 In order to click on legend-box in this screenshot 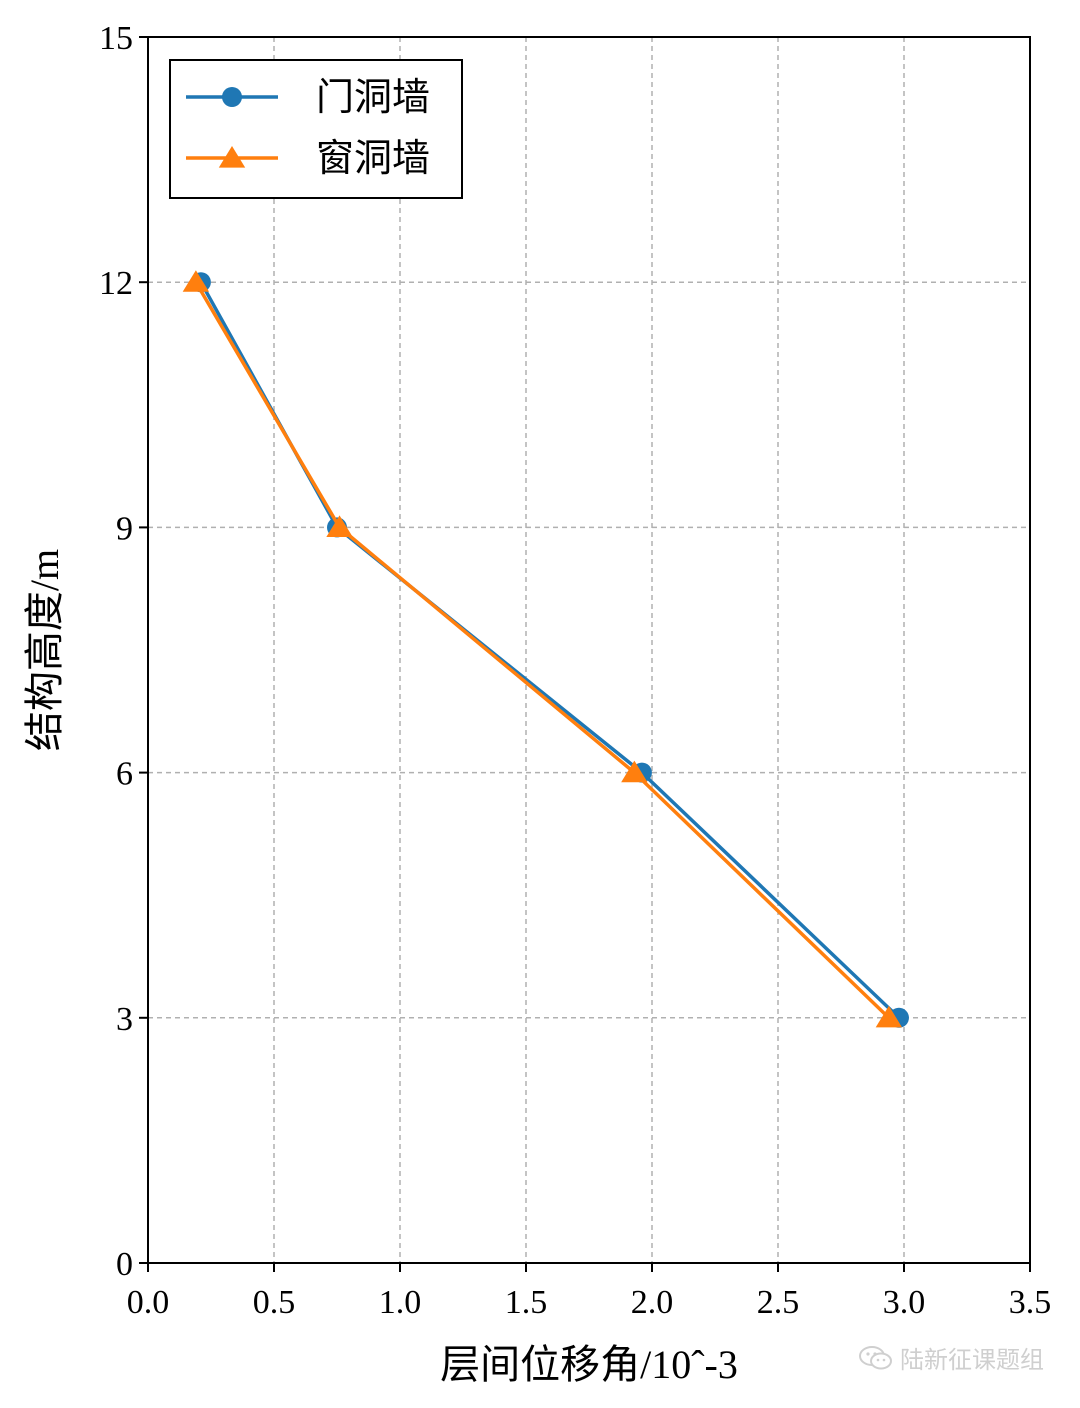, I will do `click(316, 129)`.